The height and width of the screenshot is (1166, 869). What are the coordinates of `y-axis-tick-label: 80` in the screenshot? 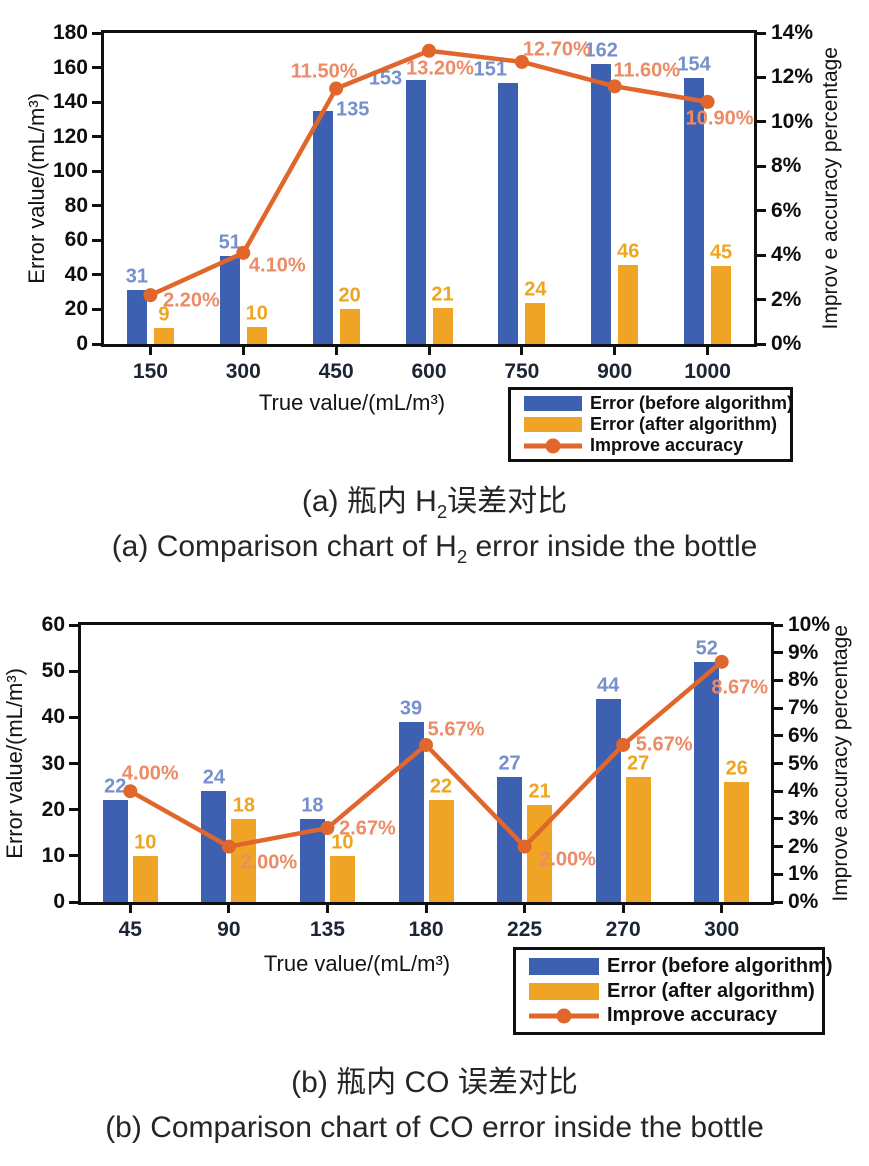 It's located at (76, 205).